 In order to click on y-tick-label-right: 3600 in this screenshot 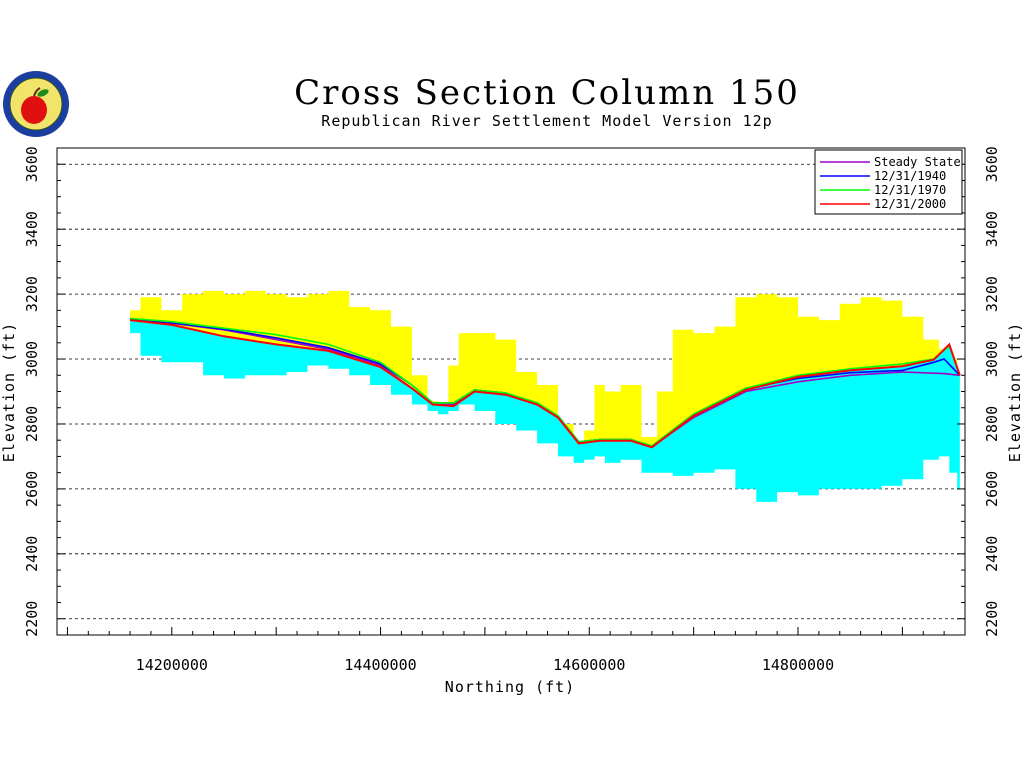, I will do `click(992, 164)`.